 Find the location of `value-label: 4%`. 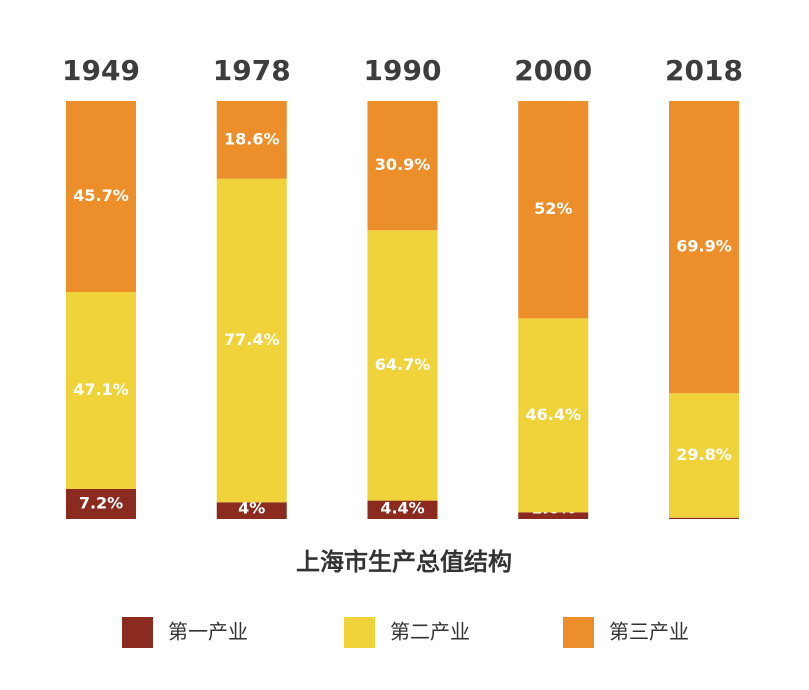

value-label: 4% is located at coordinates (251, 508).